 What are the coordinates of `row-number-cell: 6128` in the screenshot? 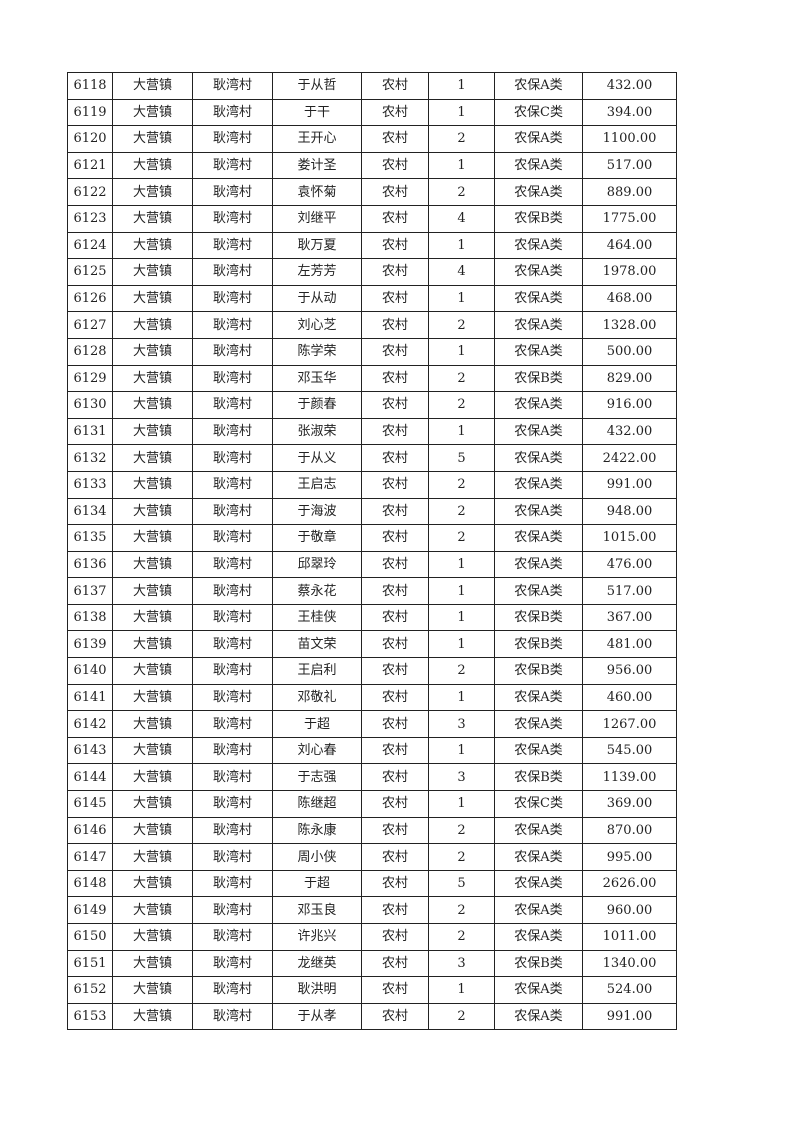 It's located at (90, 351).